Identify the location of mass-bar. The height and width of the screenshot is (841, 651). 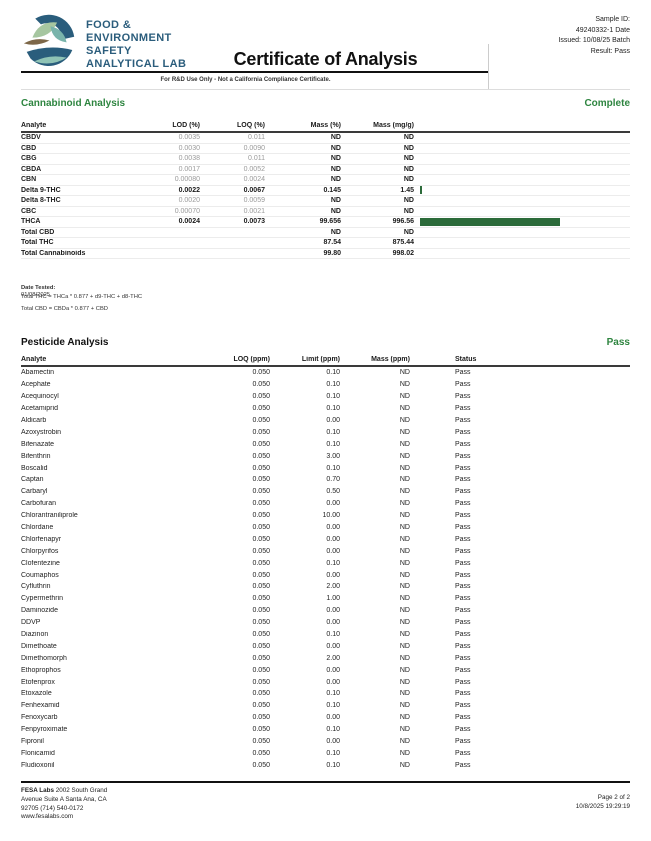
(421, 190).